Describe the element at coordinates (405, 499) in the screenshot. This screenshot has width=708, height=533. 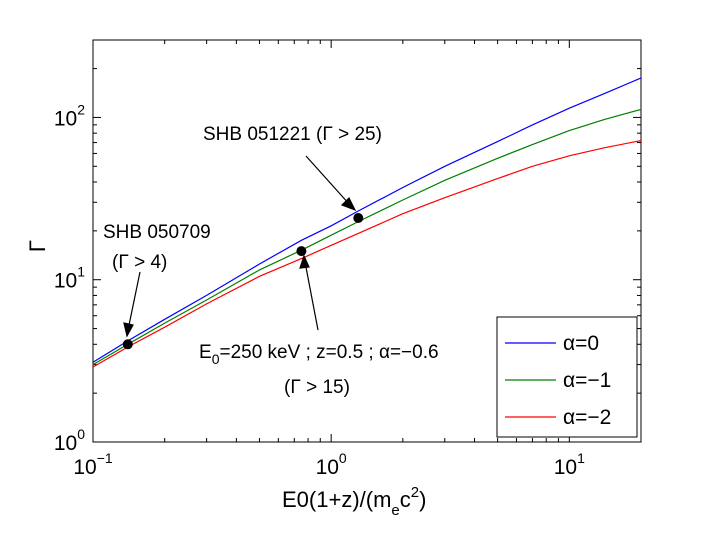
I see `x-label-c: c` at that location.